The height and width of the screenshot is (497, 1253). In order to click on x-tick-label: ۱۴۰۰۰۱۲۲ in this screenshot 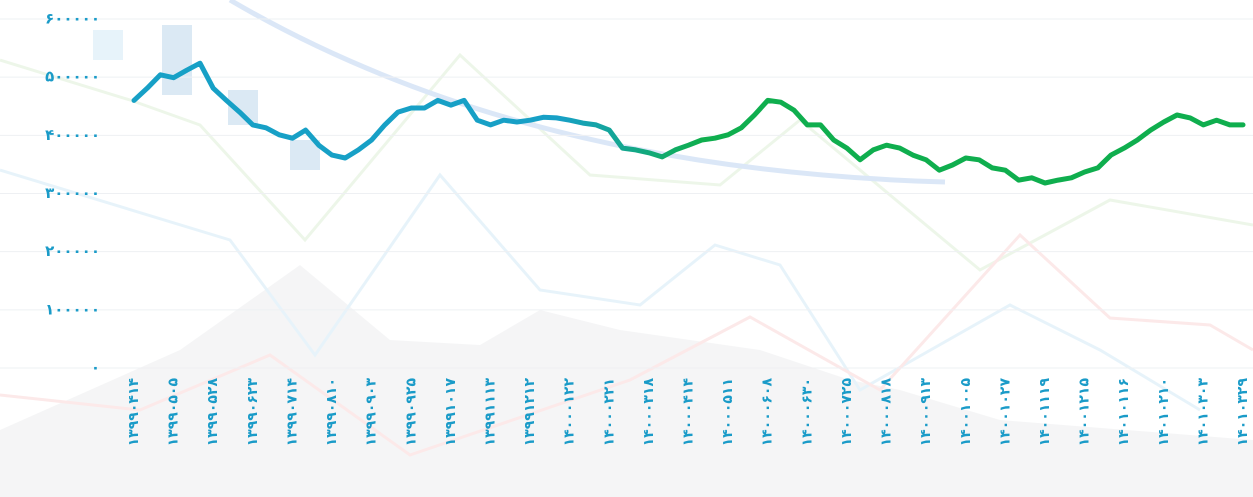, I will do `click(570, 412)`.